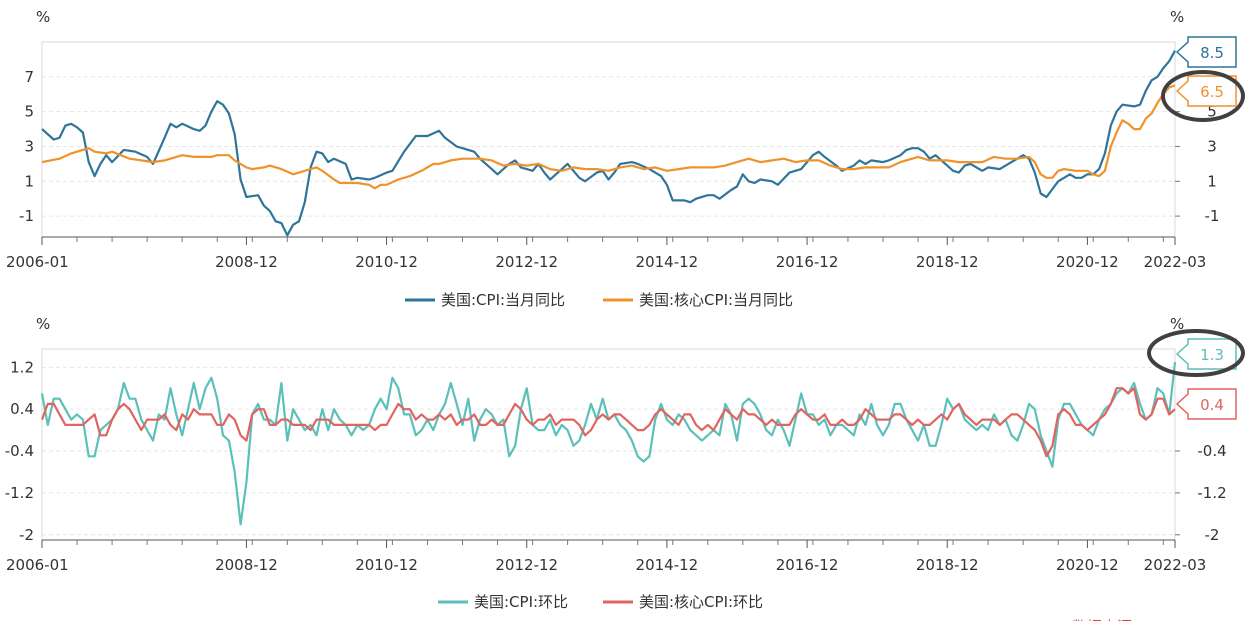 This screenshot has height=621, width=1245. I want to click on y-tick-label-right: -0.4, so click(1211, 451).